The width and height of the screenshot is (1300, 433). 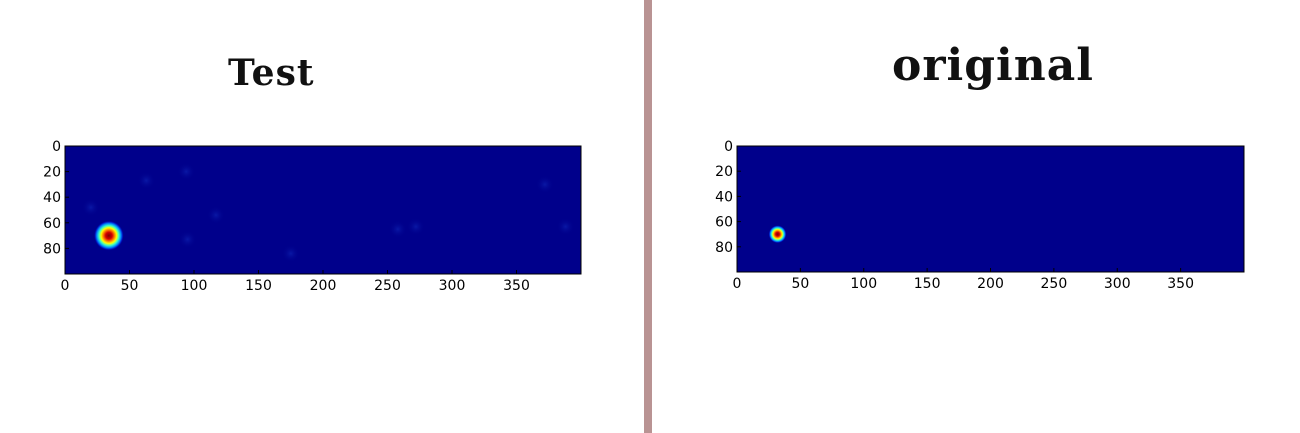 I want to click on heatmap-original: 0 50 100 150 200 250 300 350 0 20 40 60 80, so click(x=980, y=215).